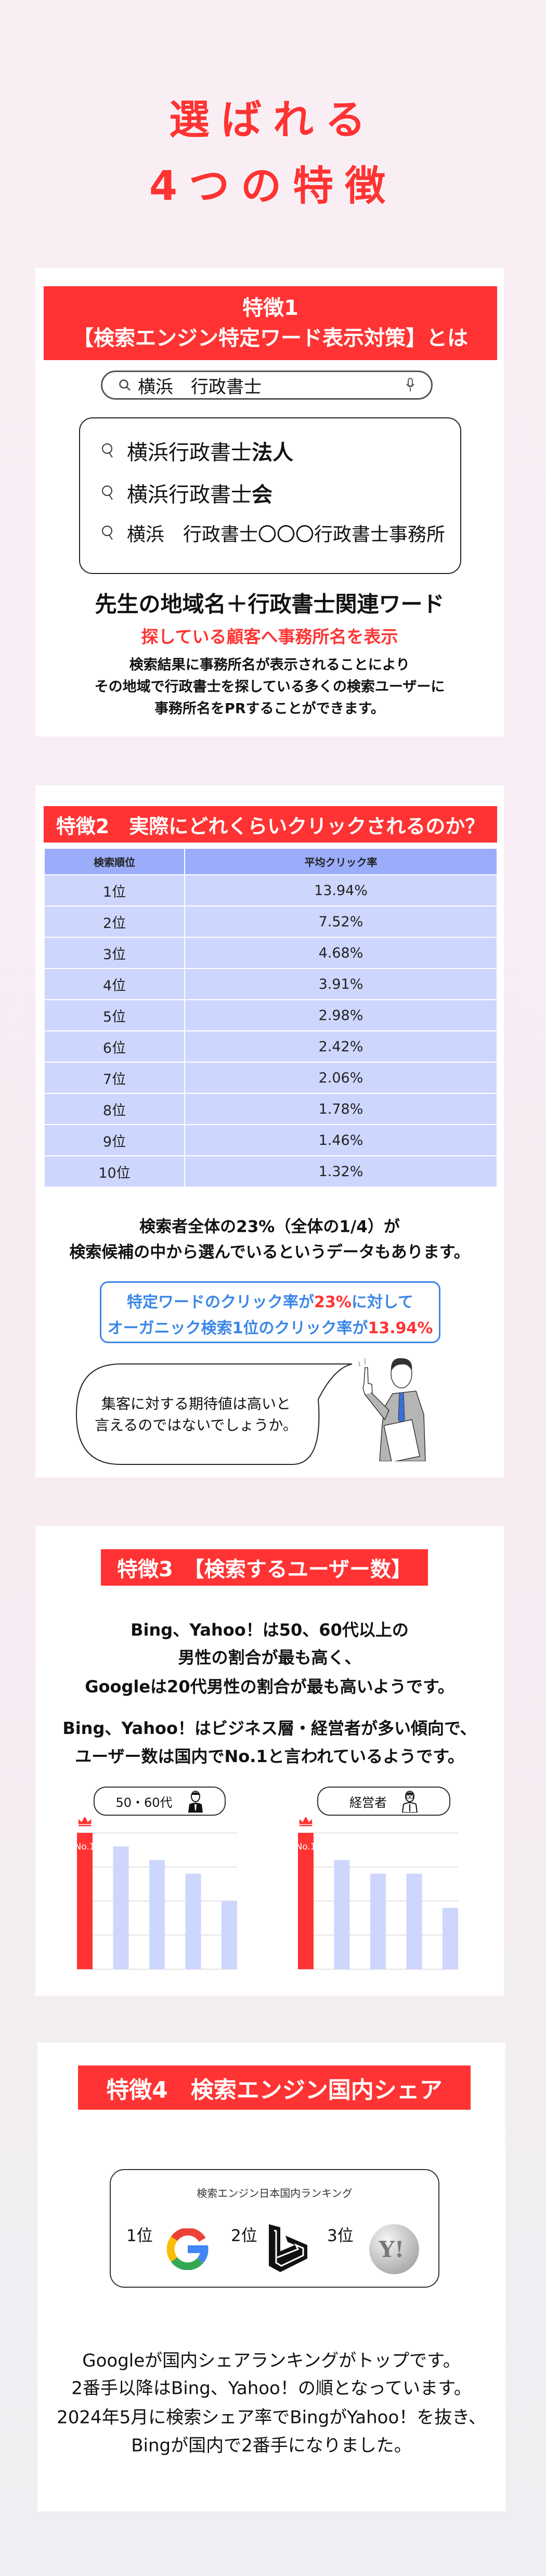 This screenshot has width=546, height=2576. I want to click on rank-2-label: 2位, so click(244, 2236).